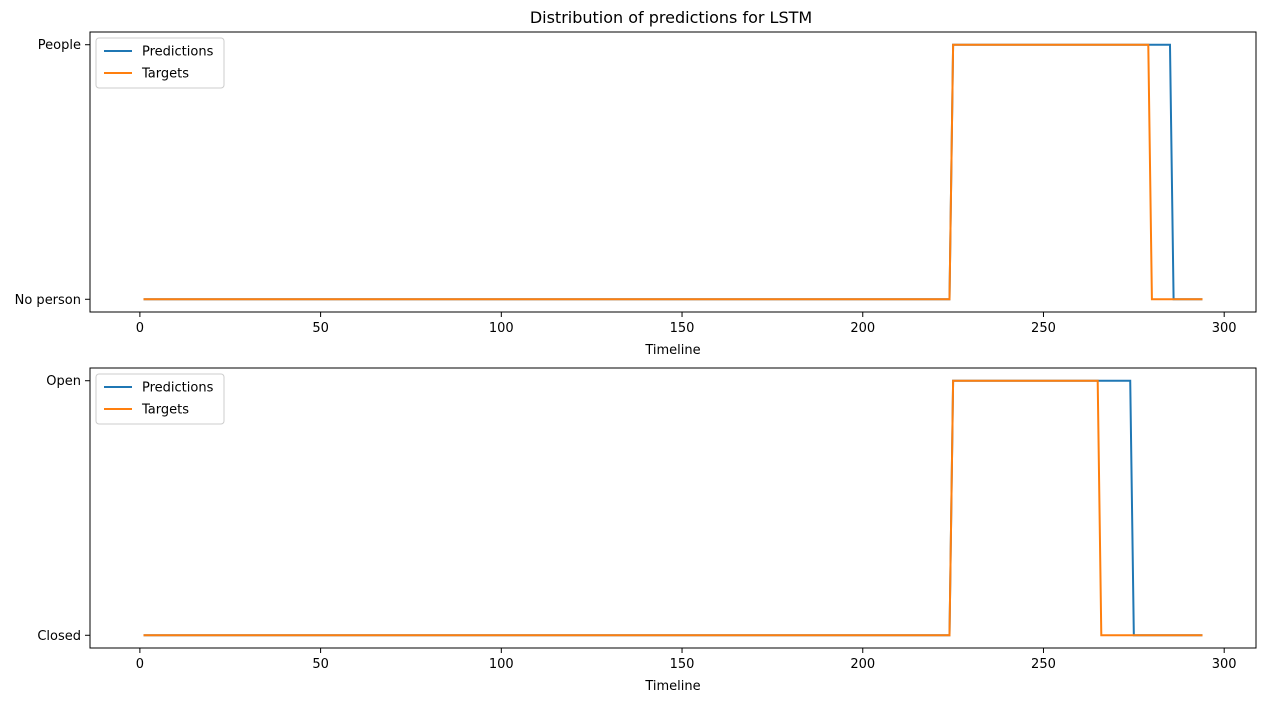 This screenshot has height=701, width=1262. Describe the element at coordinates (671, 17) in the screenshot. I see `figure-title: Distribution of predictions for LSTM` at that location.